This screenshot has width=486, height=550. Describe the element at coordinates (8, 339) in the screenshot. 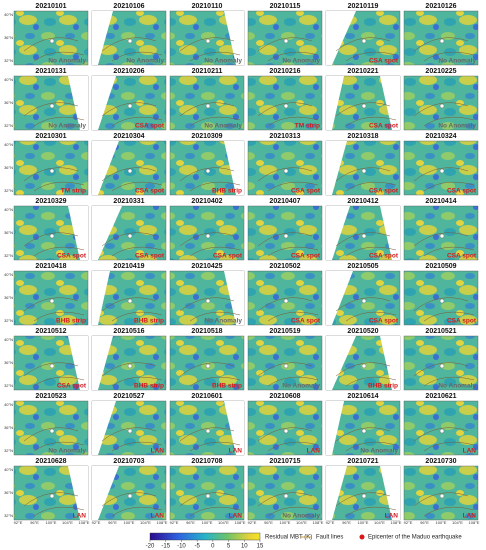

I see `lat-label: 40°N` at that location.